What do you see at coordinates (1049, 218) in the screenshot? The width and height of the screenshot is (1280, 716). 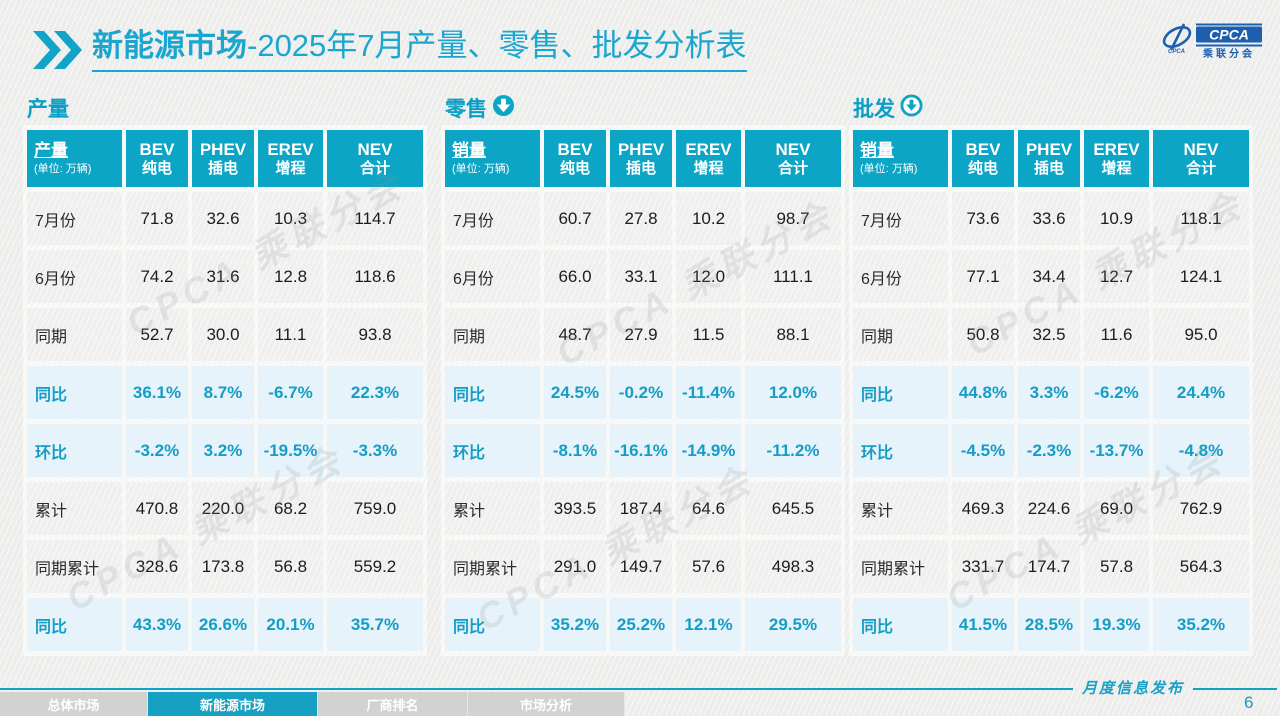 I see `cell-value: 33.6` at bounding box center [1049, 218].